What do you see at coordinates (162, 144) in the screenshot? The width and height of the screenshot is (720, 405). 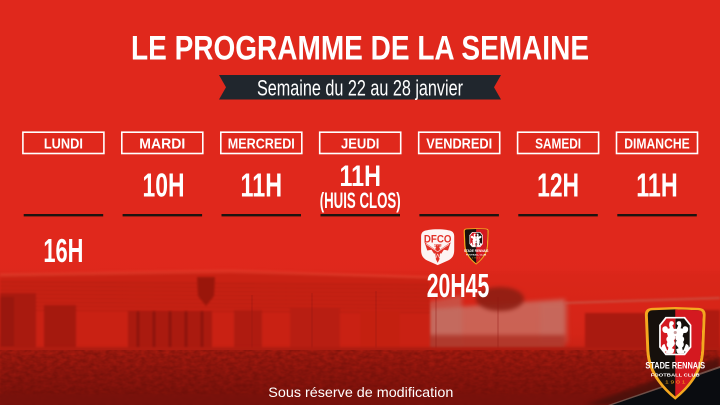 I see `svg-text: MARDI` at bounding box center [162, 144].